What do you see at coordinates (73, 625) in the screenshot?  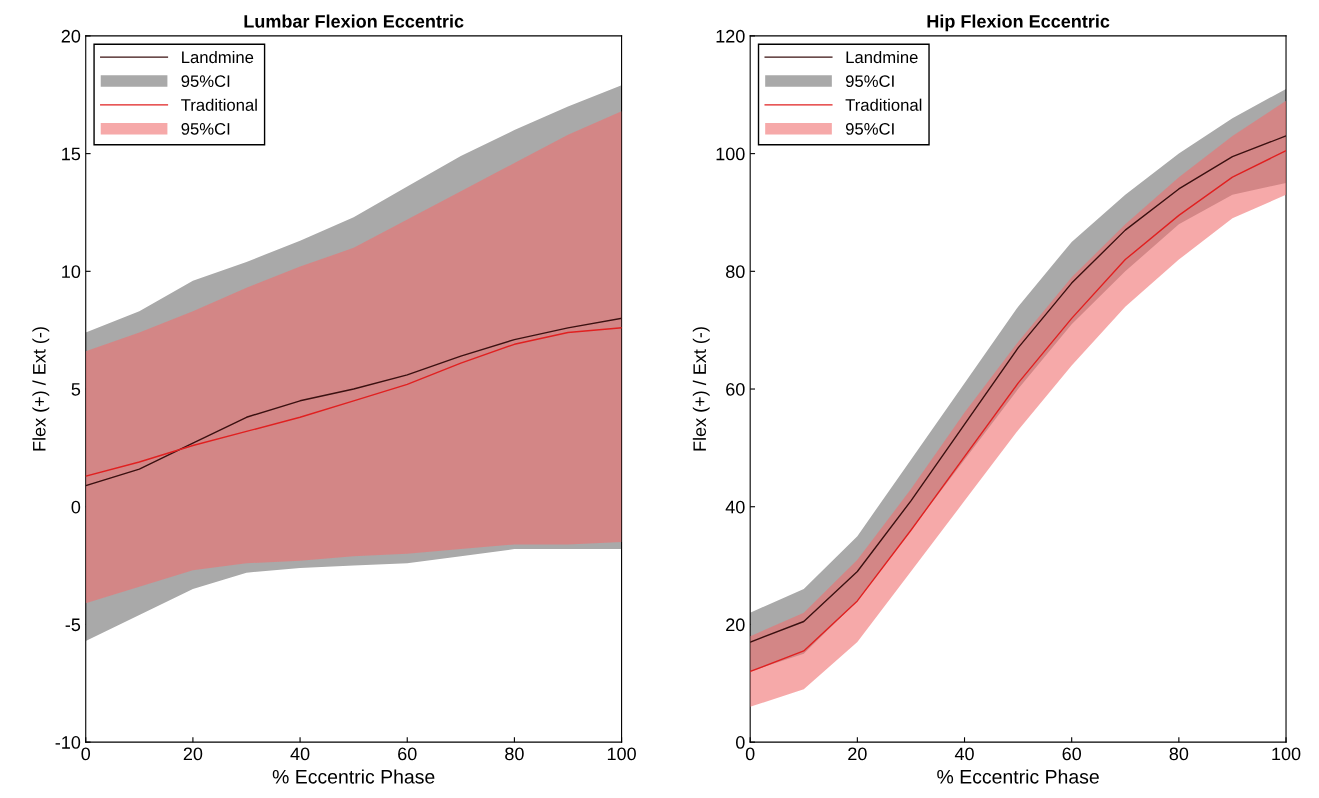 I see `y-tick-label: -5` at bounding box center [73, 625].